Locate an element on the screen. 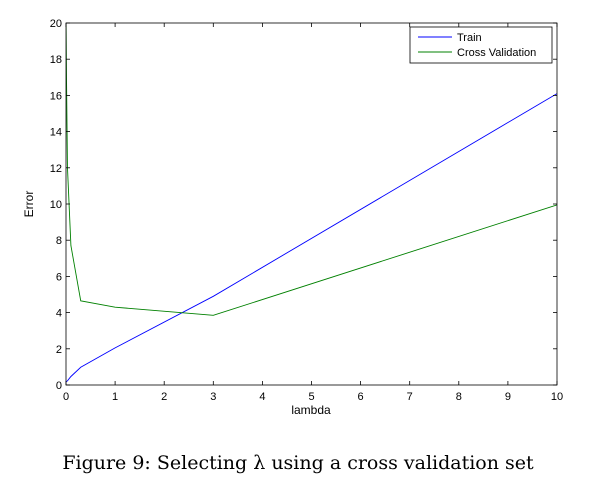 Image resolution: width=596 pixels, height=496 pixels. x-tick-label: 2 is located at coordinates (164, 397).